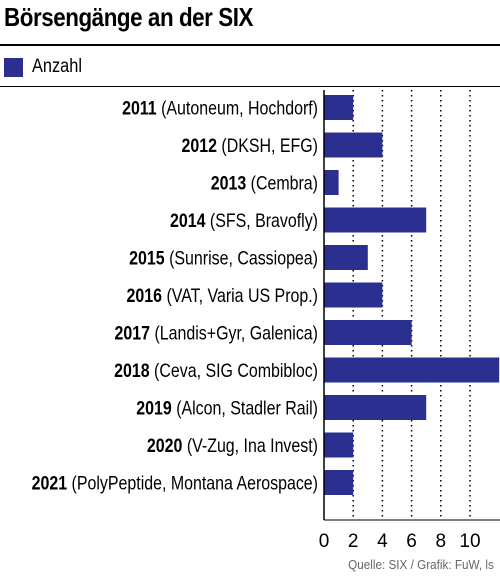 The height and width of the screenshot is (576, 500). I want to click on category-label: 2015 (Sunrise, Cassiopea), so click(223, 258).